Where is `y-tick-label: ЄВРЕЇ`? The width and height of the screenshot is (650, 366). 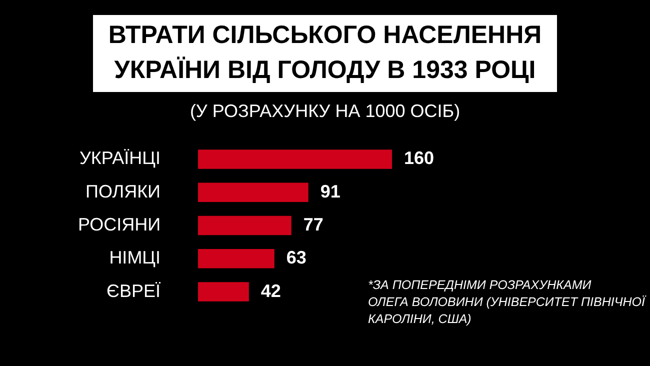 y-tick-label: ЄВРЕЇ is located at coordinates (133, 290).